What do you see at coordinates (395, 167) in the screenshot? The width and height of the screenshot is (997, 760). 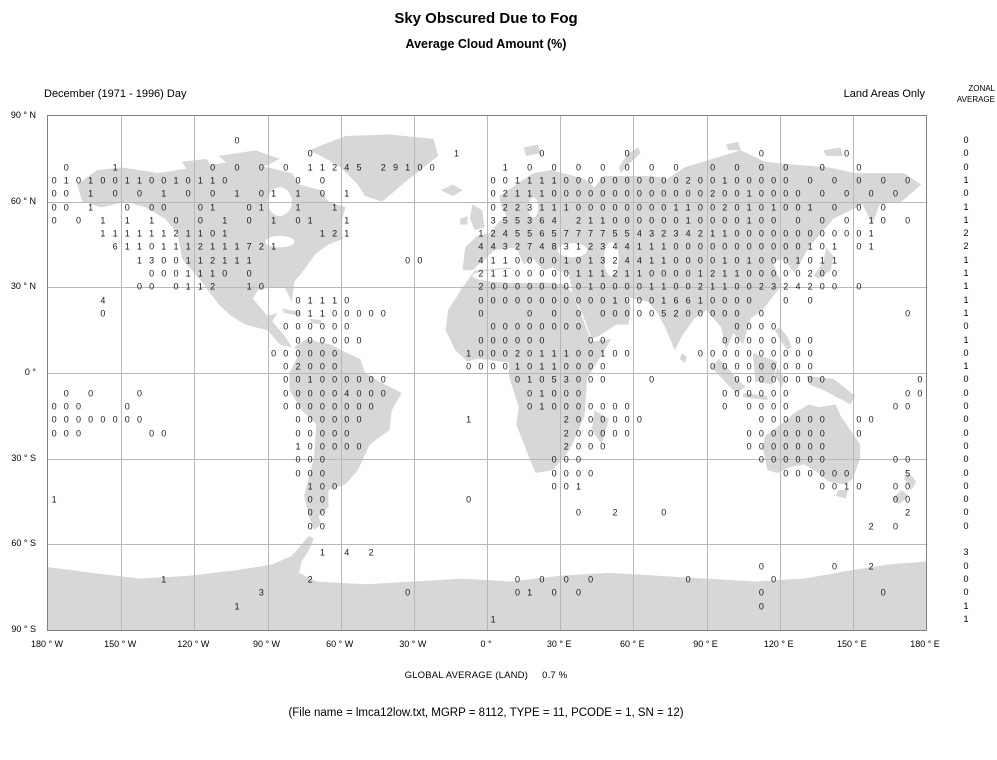 I see `grid-cell-value: 9` at bounding box center [395, 167].